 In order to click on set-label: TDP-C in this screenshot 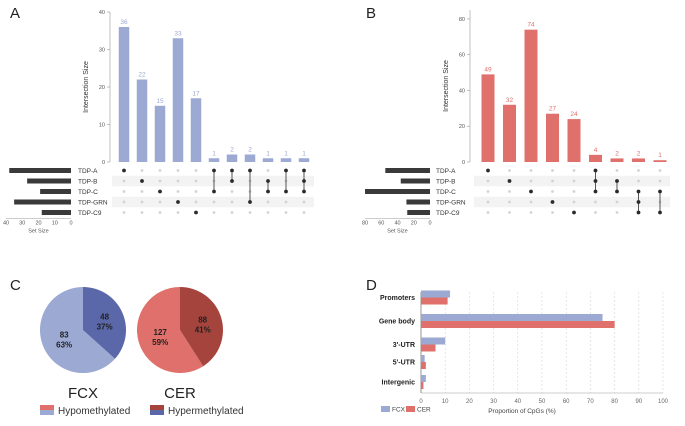, I will do `click(88, 192)`.